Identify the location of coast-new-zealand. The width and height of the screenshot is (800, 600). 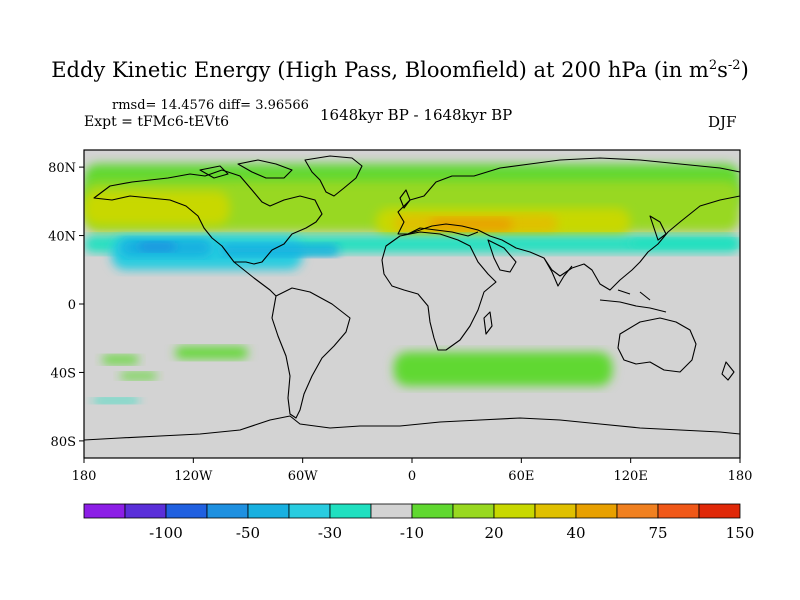
(728, 371).